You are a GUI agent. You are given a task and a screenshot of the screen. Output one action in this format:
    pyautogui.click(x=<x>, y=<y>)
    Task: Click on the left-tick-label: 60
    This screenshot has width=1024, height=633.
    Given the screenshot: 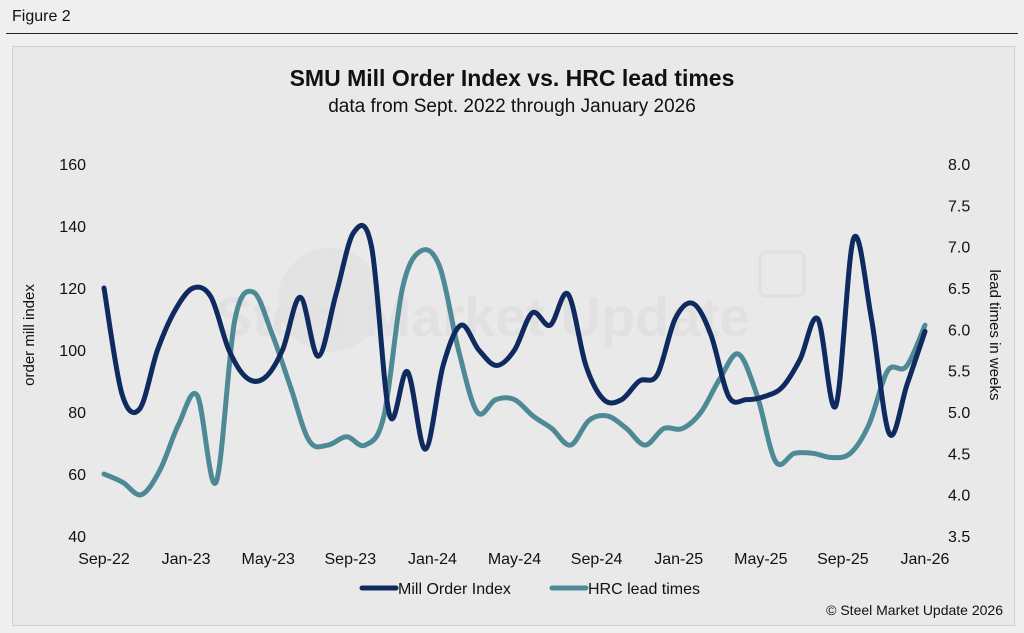 What is the action you would take?
    pyautogui.click(x=77, y=475)
    